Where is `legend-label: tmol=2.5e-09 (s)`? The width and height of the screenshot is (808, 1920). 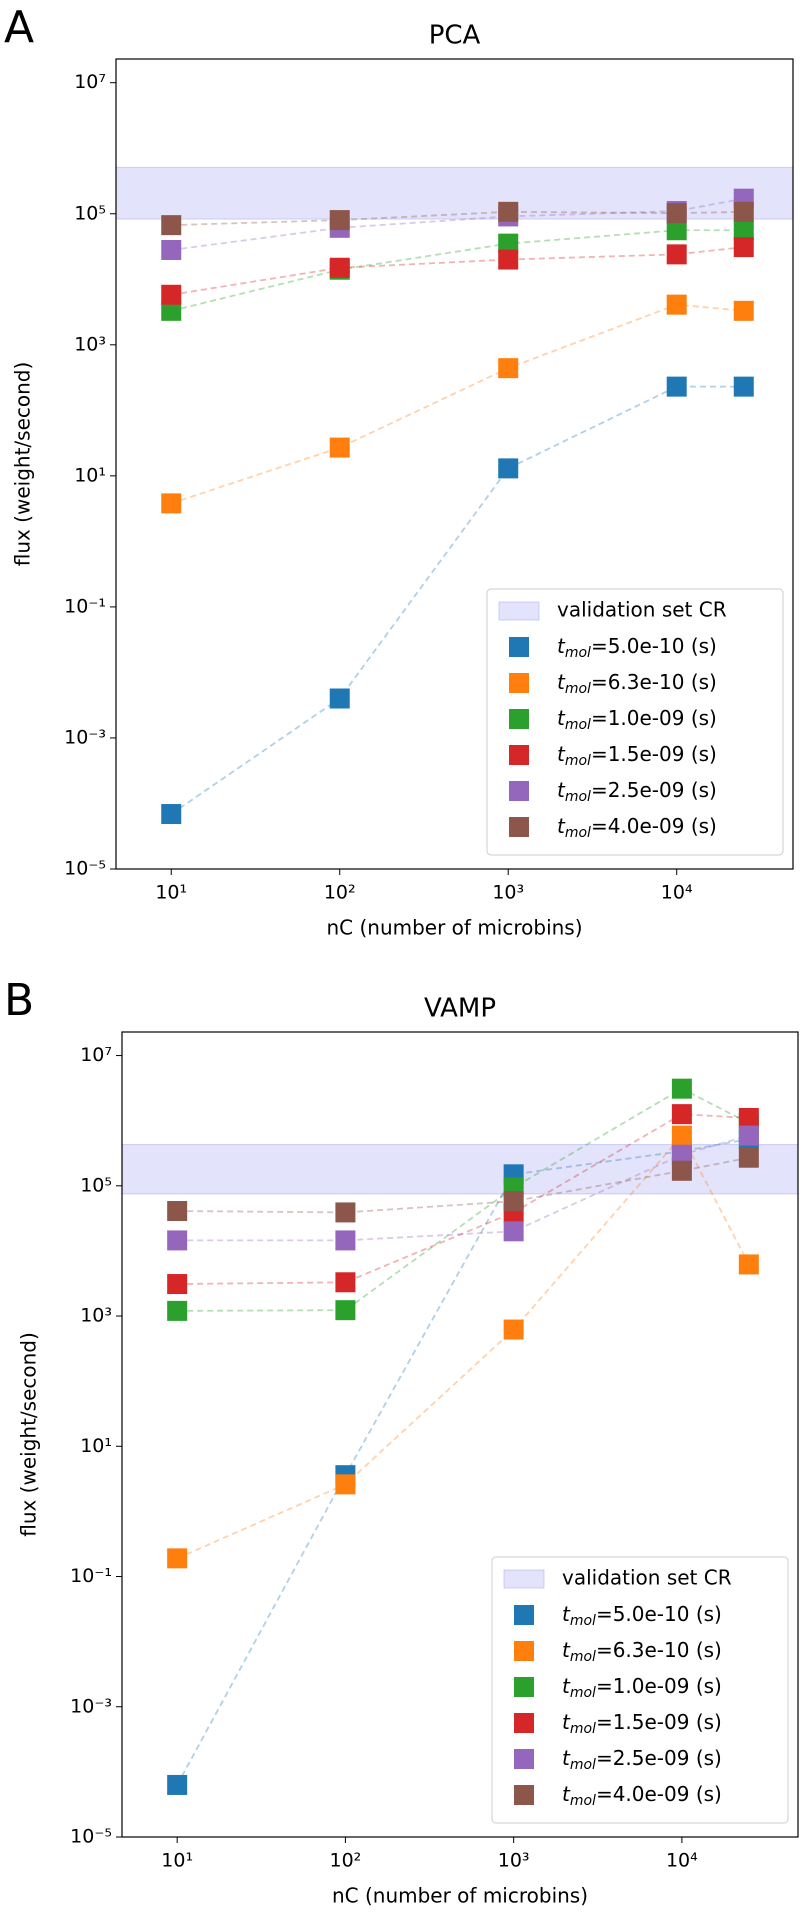 legend-label: tmol=2.5e-09 (s) is located at coordinates (637, 792).